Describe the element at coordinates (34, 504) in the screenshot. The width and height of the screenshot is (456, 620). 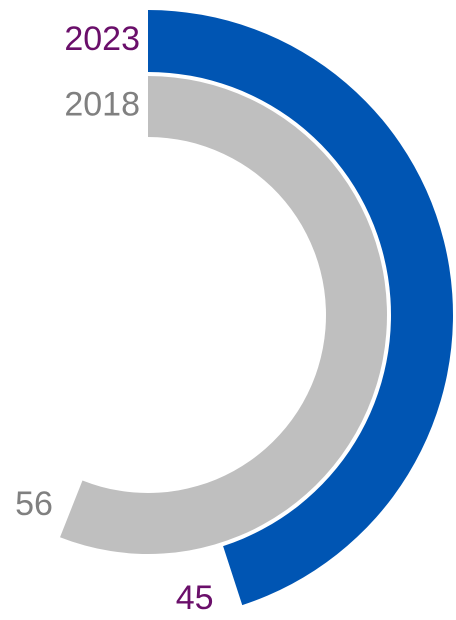
I see `value-label: 56` at that location.